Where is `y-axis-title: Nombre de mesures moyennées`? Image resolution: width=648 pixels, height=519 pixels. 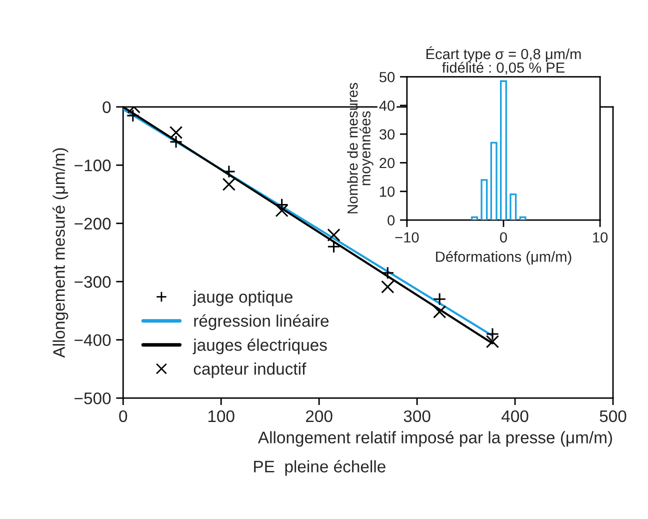
y-axis-title: Nombre de mesures moyennées is located at coordinates (360, 148).